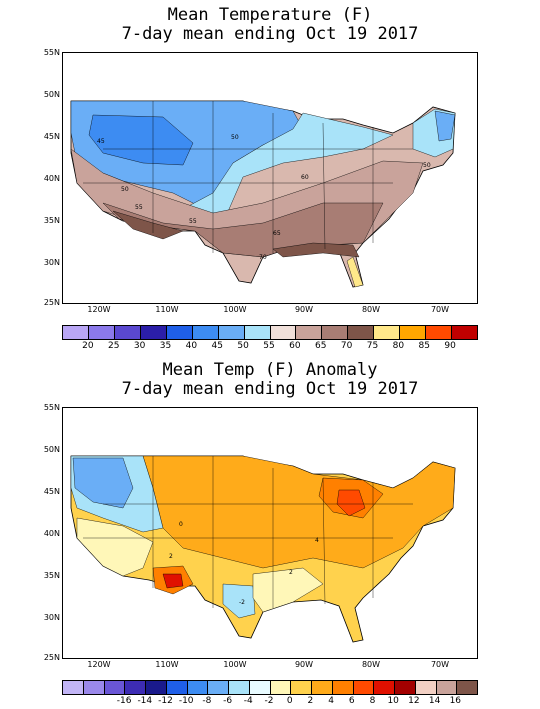 The width and height of the screenshot is (540, 709). Describe the element at coordinates (351, 503) in the screenshot. I see `map2-region-mi-hot` at that location.